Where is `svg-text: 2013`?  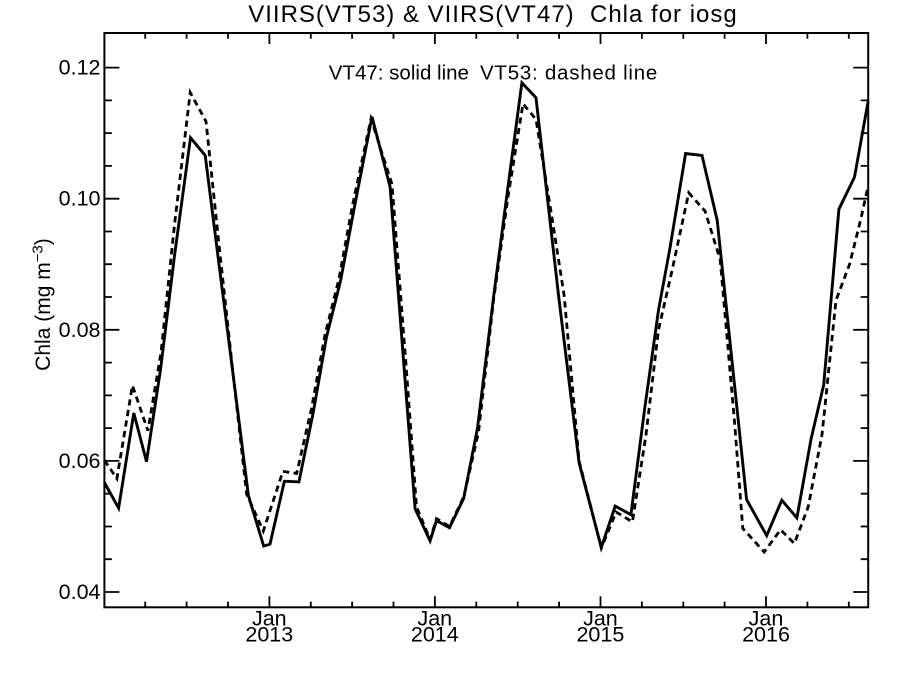
svg-text: 2013 is located at coordinates (269, 635).